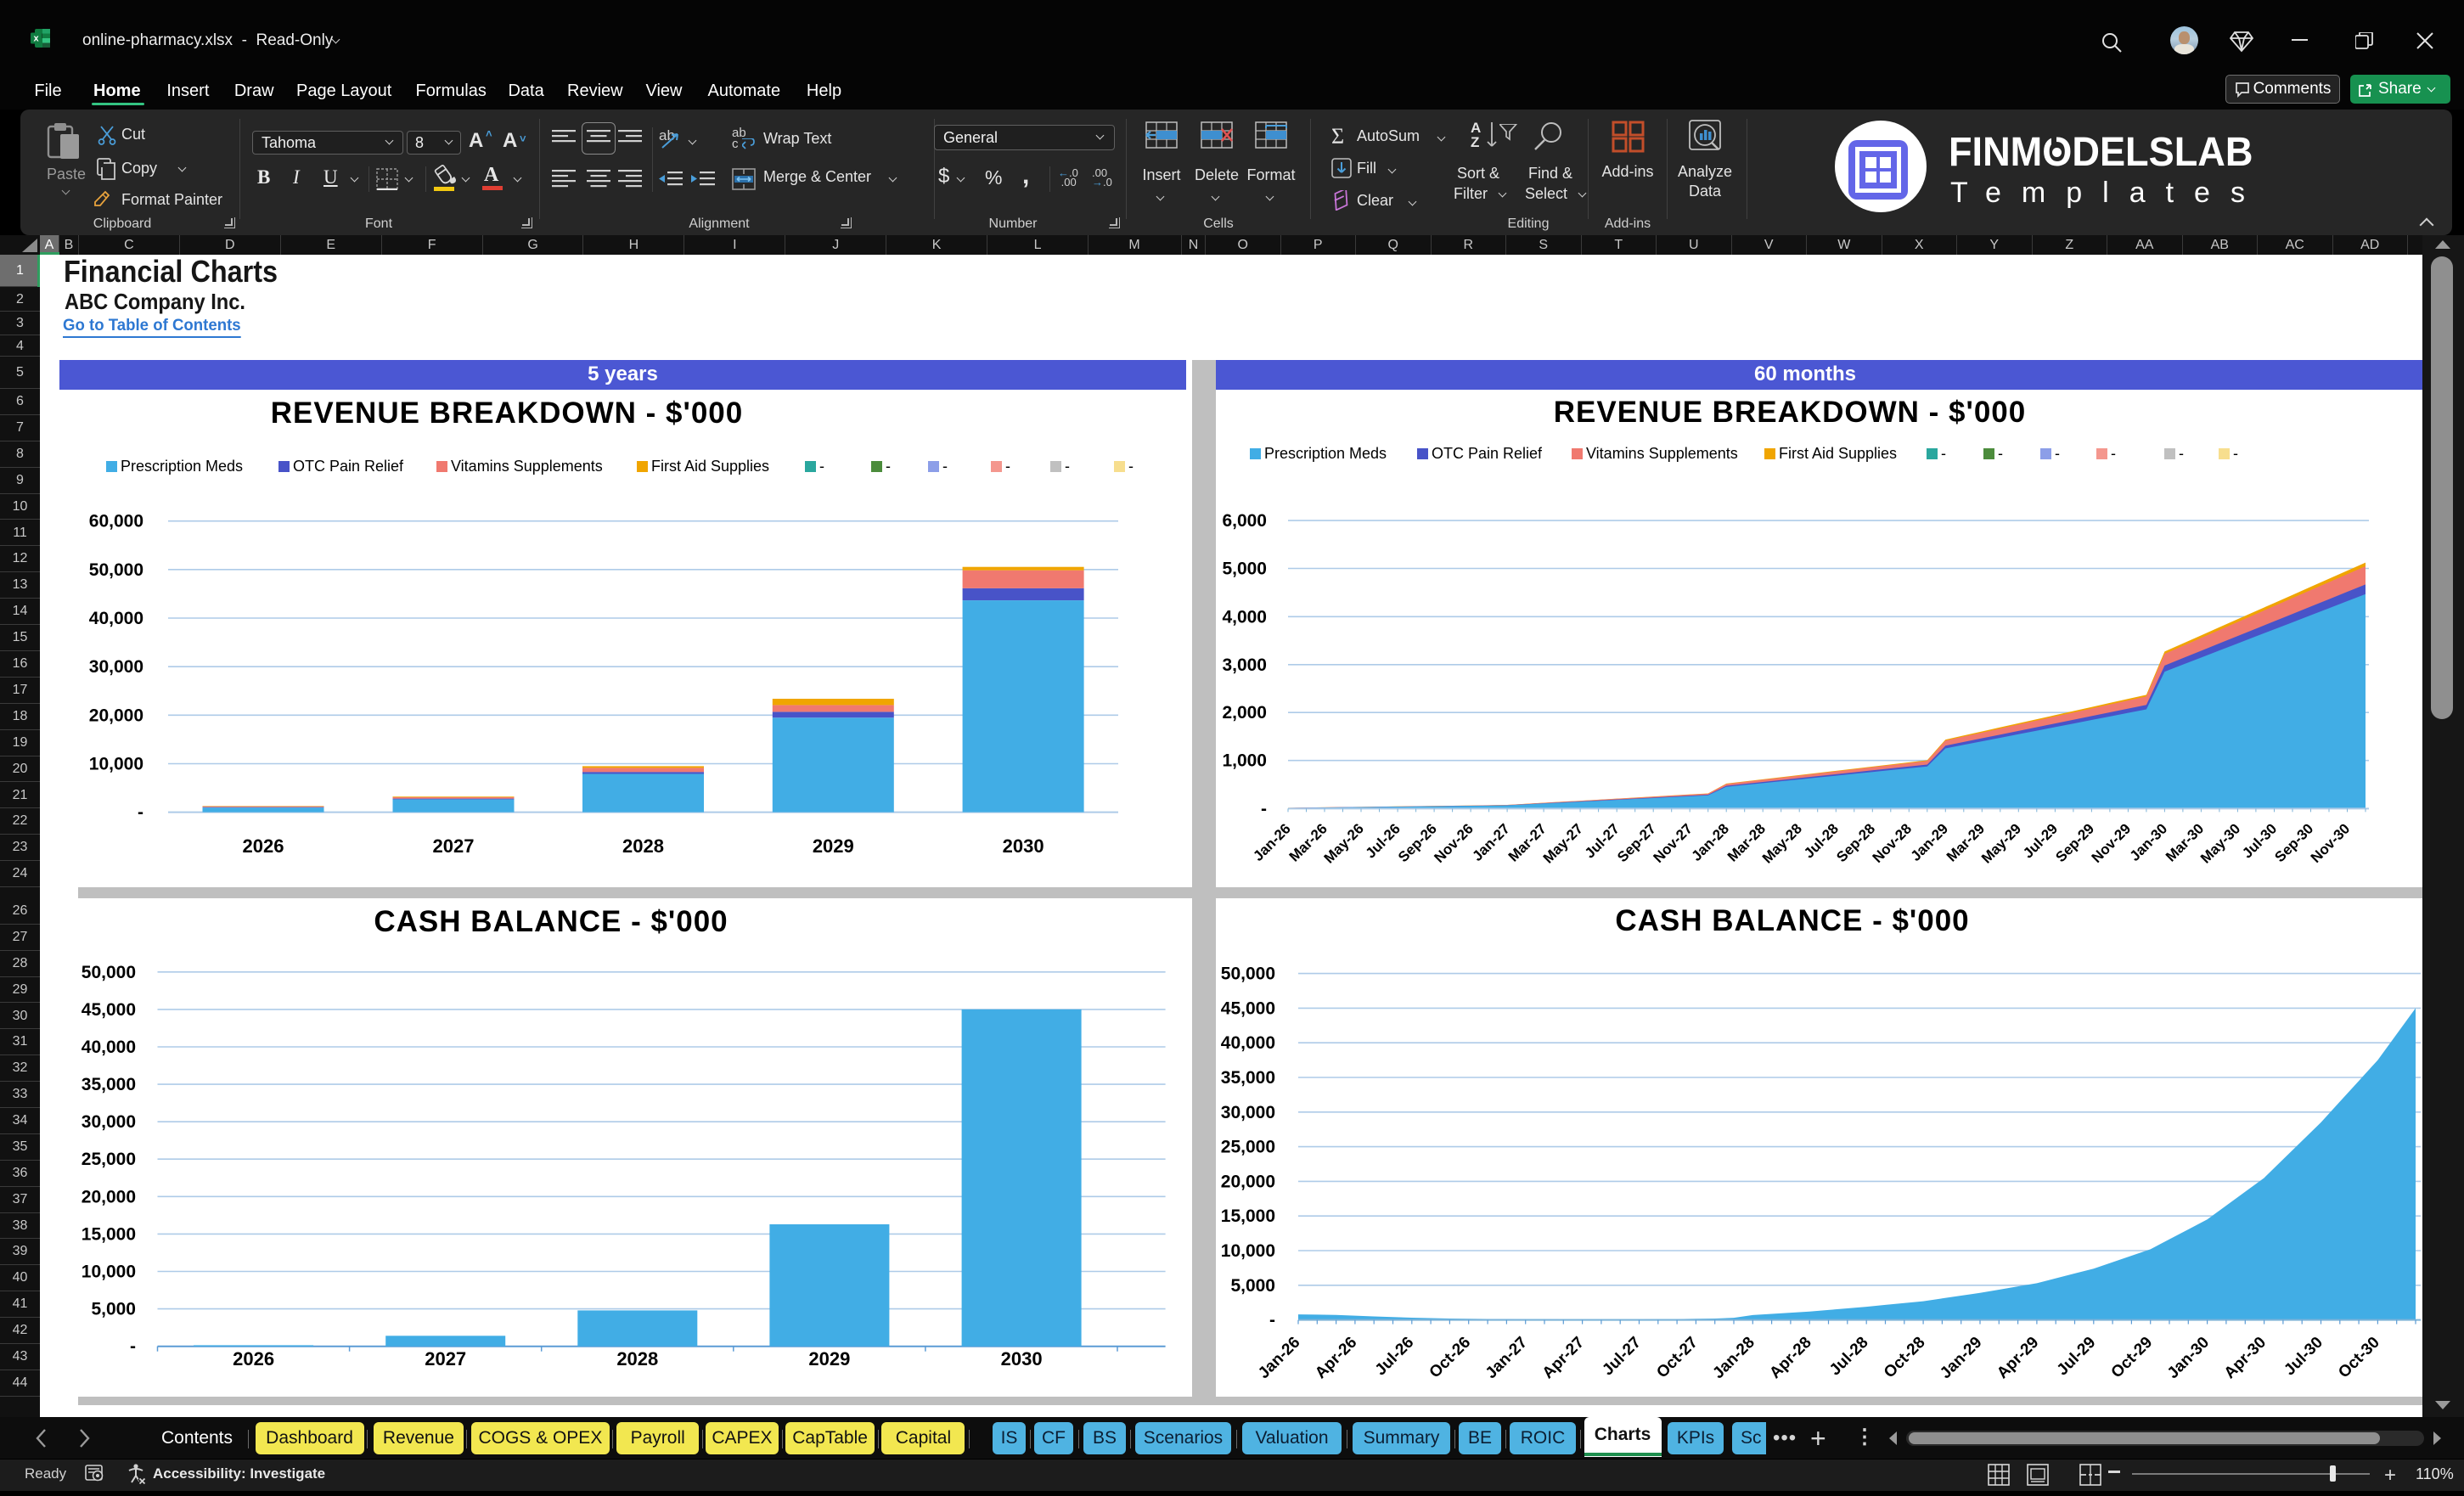  Describe the element at coordinates (1244, 617) in the screenshot. I see `svg-text: 4,000` at that location.